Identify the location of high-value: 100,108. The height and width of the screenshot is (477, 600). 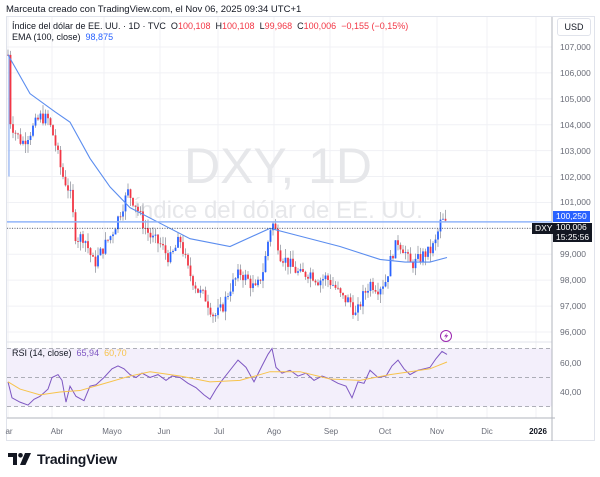
(238, 26).